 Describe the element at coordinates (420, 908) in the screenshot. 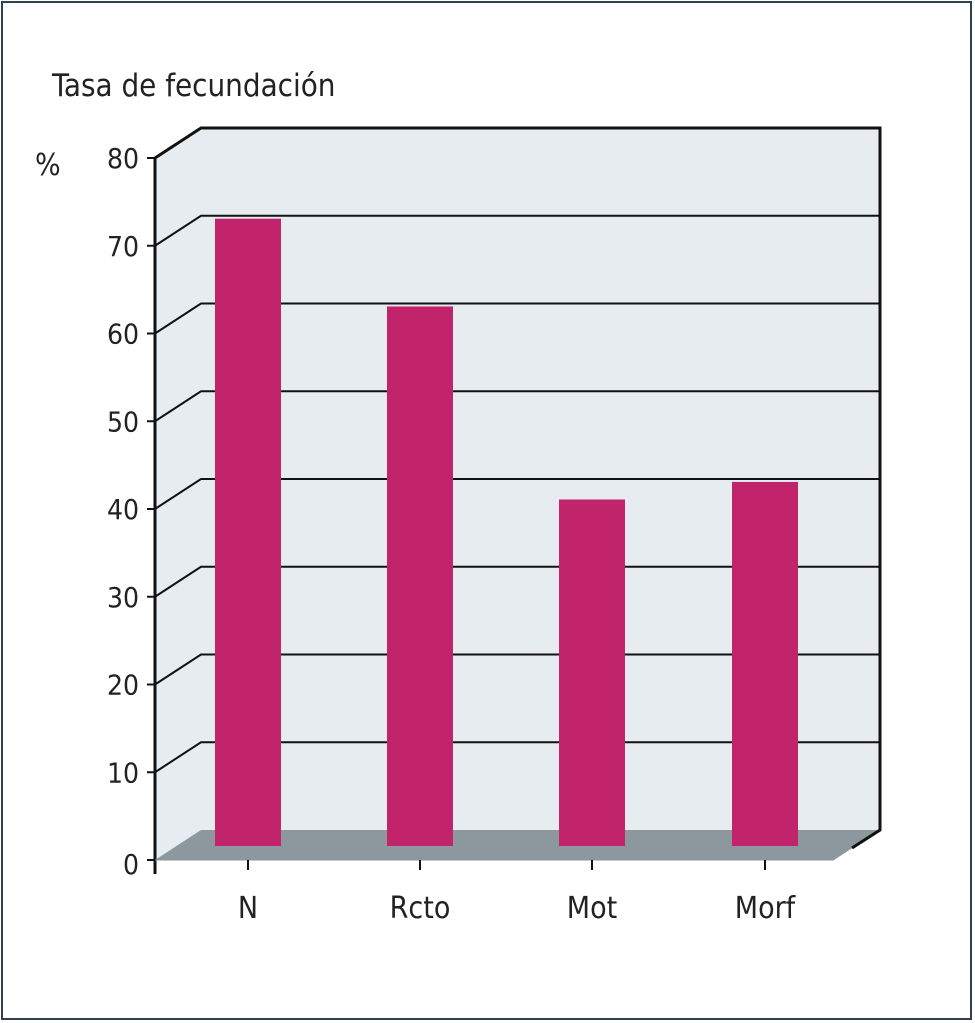

I see `x-tick-label: Rcto` at that location.